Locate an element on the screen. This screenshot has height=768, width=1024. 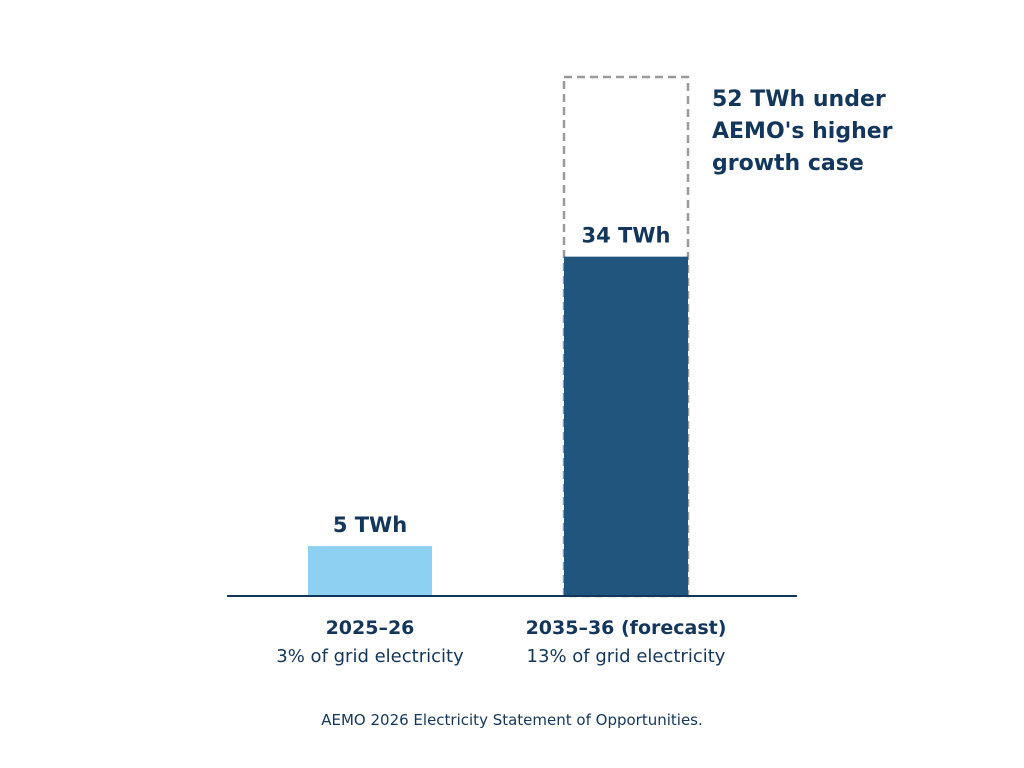
bar-value-label: 34 TWh is located at coordinates (626, 236).